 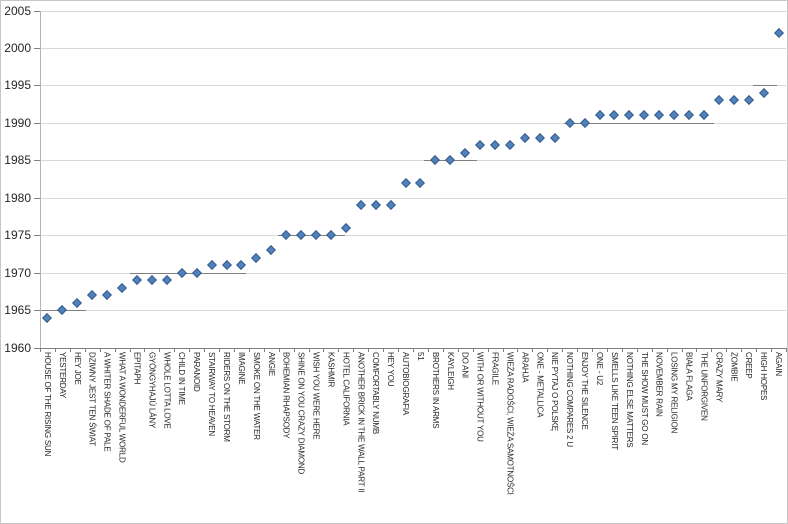 I want to click on x-category-label: HOTEL CALIFORNIA, so click(x=346, y=389).